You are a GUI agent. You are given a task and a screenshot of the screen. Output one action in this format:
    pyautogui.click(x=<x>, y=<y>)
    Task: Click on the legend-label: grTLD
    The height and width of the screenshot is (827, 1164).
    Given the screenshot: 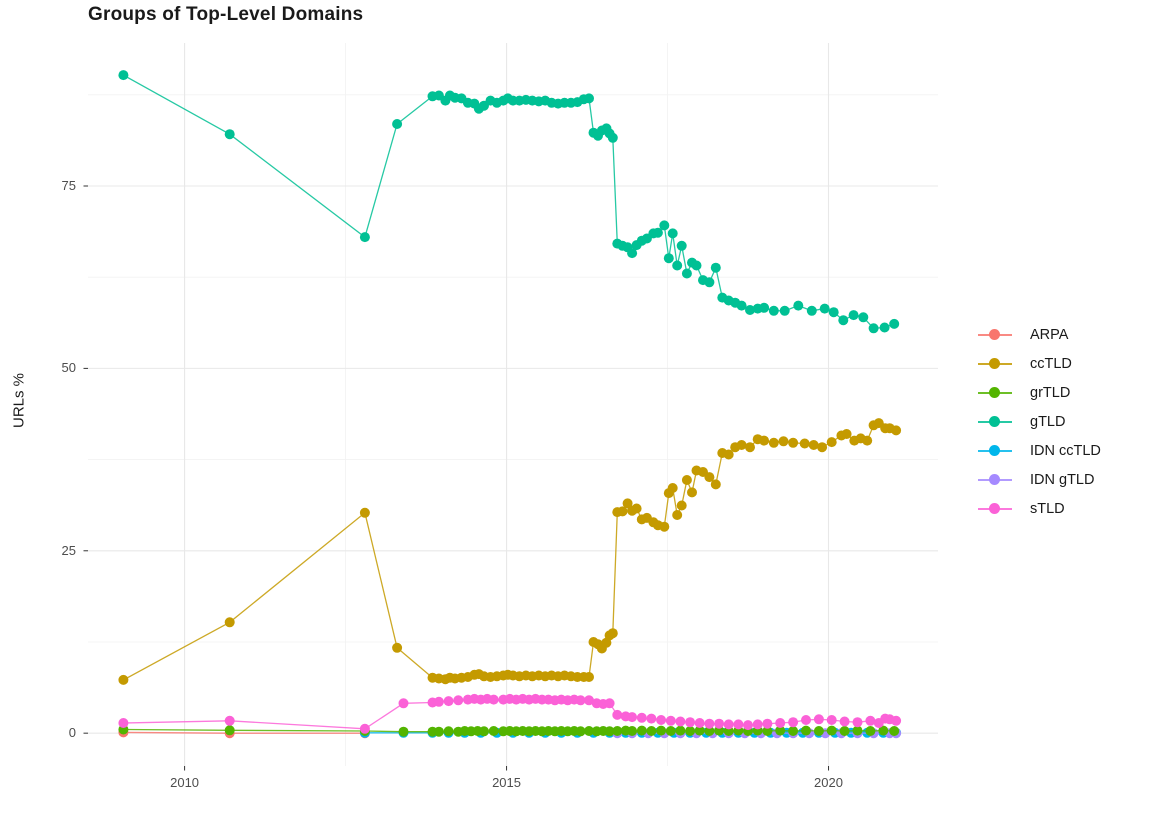 What is the action you would take?
    pyautogui.click(x=1050, y=392)
    